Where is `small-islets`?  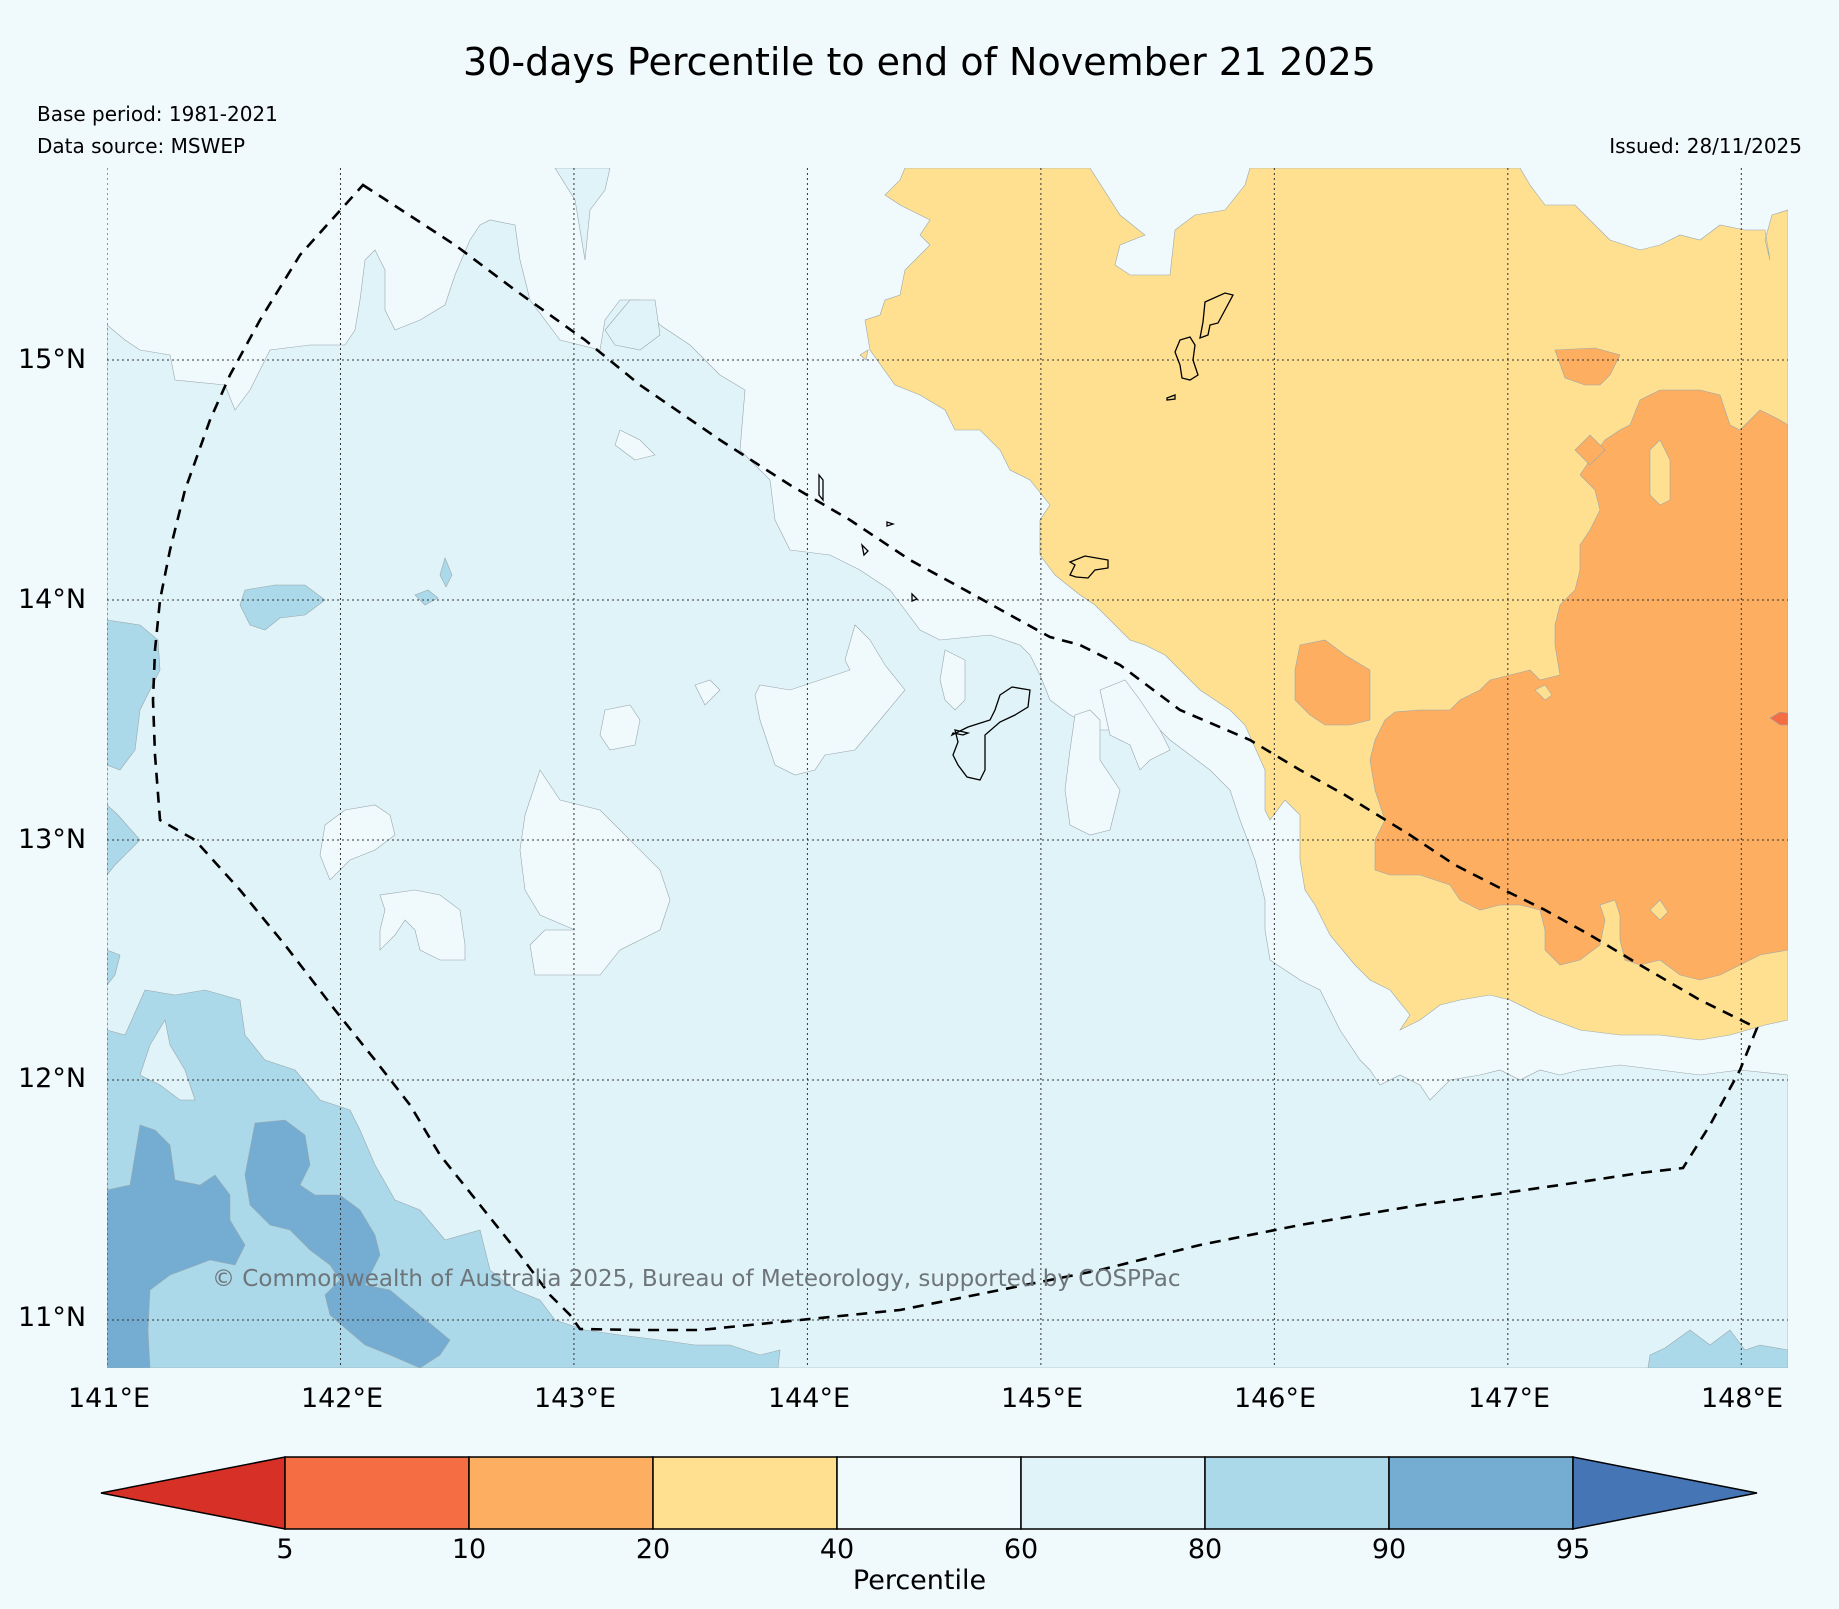
small-islets is located at coordinates (868, 537).